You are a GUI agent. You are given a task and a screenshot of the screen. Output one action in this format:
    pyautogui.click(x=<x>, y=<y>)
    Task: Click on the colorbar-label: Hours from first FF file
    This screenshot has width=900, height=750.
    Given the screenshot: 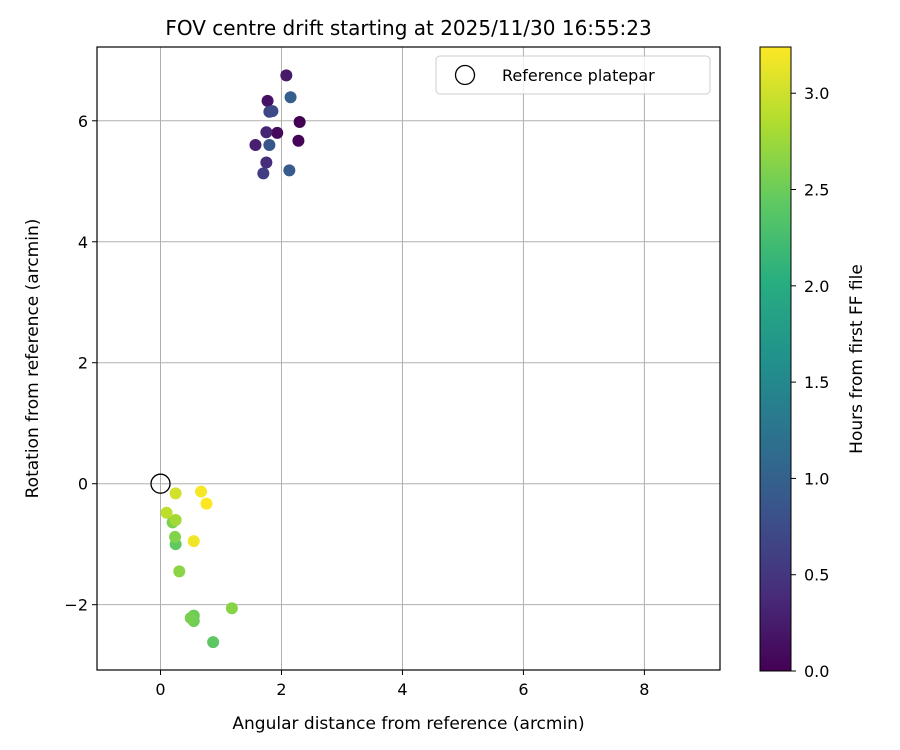 What is the action you would take?
    pyautogui.click(x=857, y=359)
    